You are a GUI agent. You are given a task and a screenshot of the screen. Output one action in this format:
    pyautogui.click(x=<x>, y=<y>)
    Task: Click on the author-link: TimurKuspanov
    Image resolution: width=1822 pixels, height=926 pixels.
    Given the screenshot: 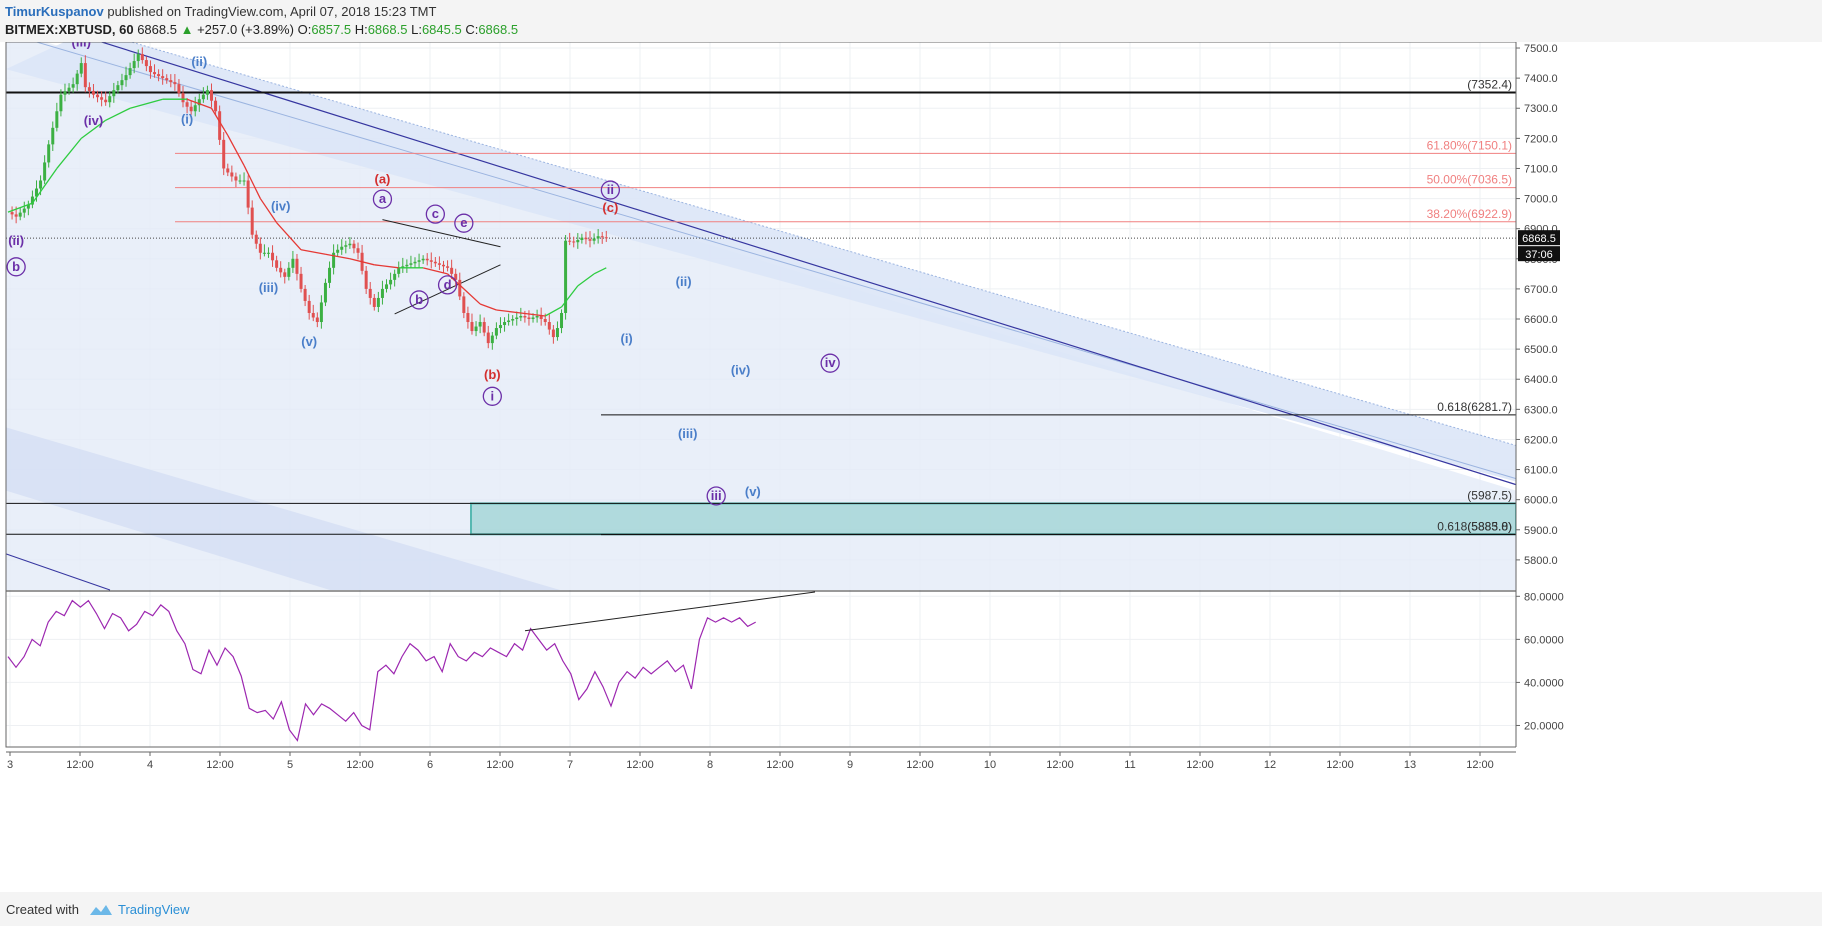 What is the action you would take?
    pyautogui.click(x=54, y=11)
    